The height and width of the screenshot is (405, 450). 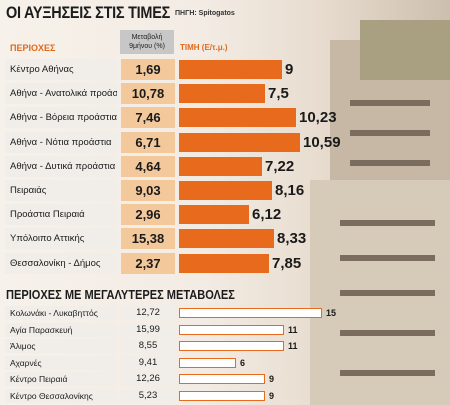 I want to click on area-label: Κέντρο Θεσσαλονίκης, so click(x=61, y=396).